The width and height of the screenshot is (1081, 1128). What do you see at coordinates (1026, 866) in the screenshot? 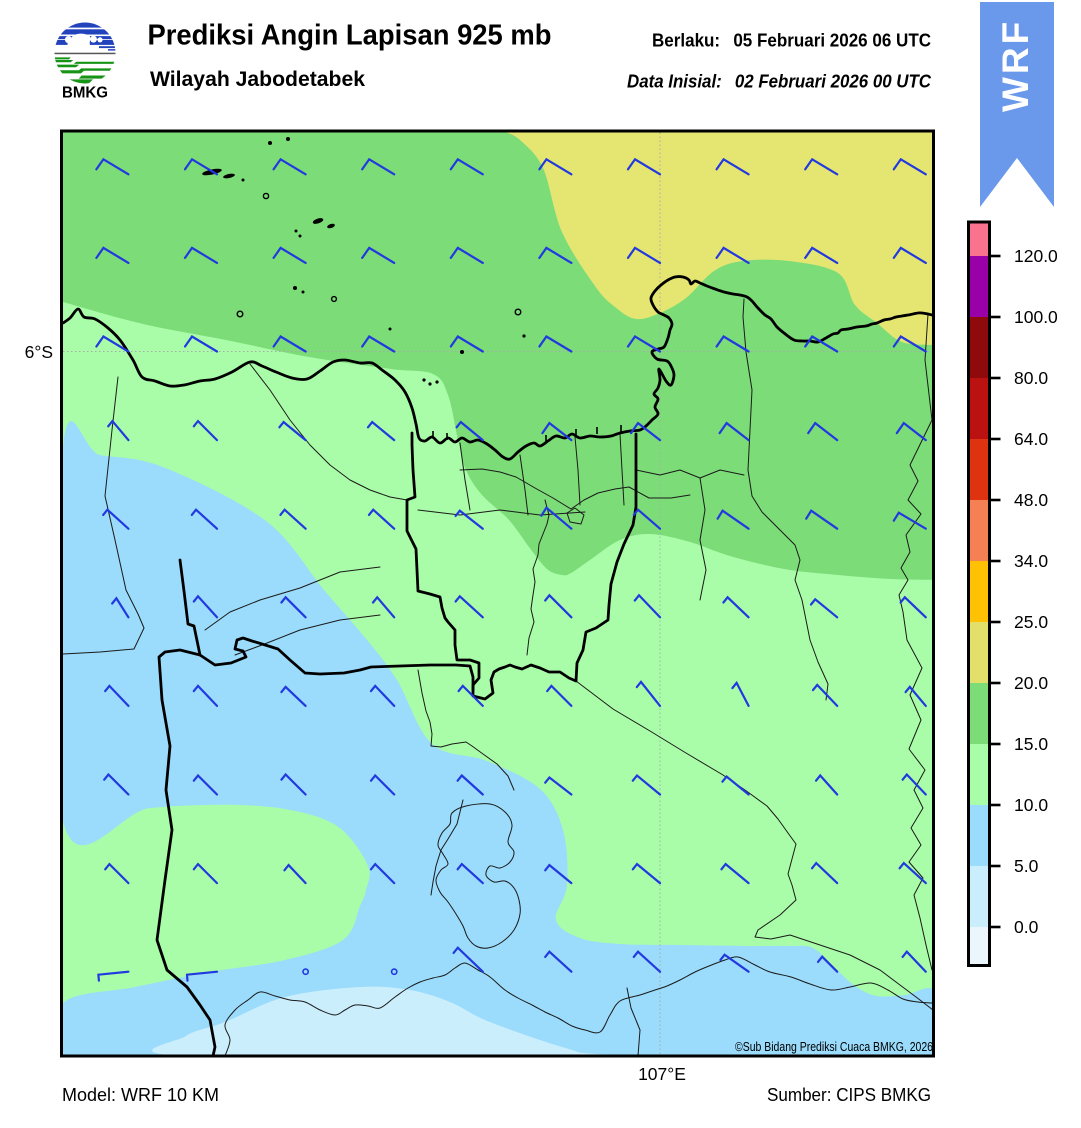
I see `svg-text: 5.0` at bounding box center [1026, 866].